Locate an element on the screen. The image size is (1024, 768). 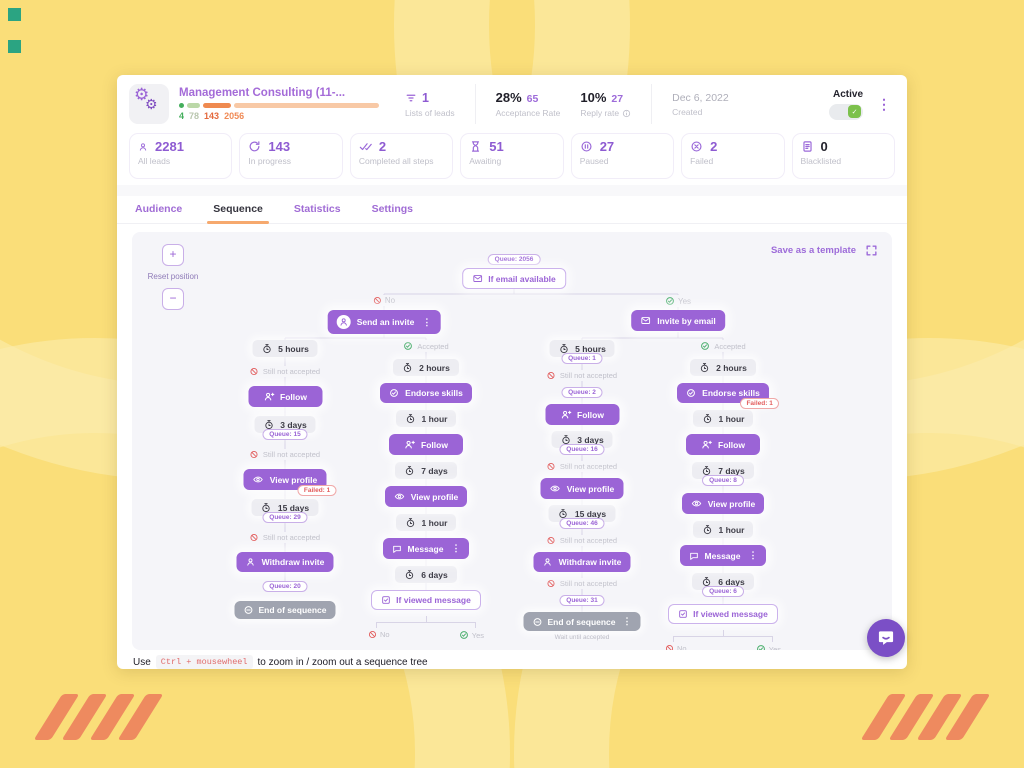
stat-card-awaiting: 51 Awaiting is located at coordinates (512, 156).